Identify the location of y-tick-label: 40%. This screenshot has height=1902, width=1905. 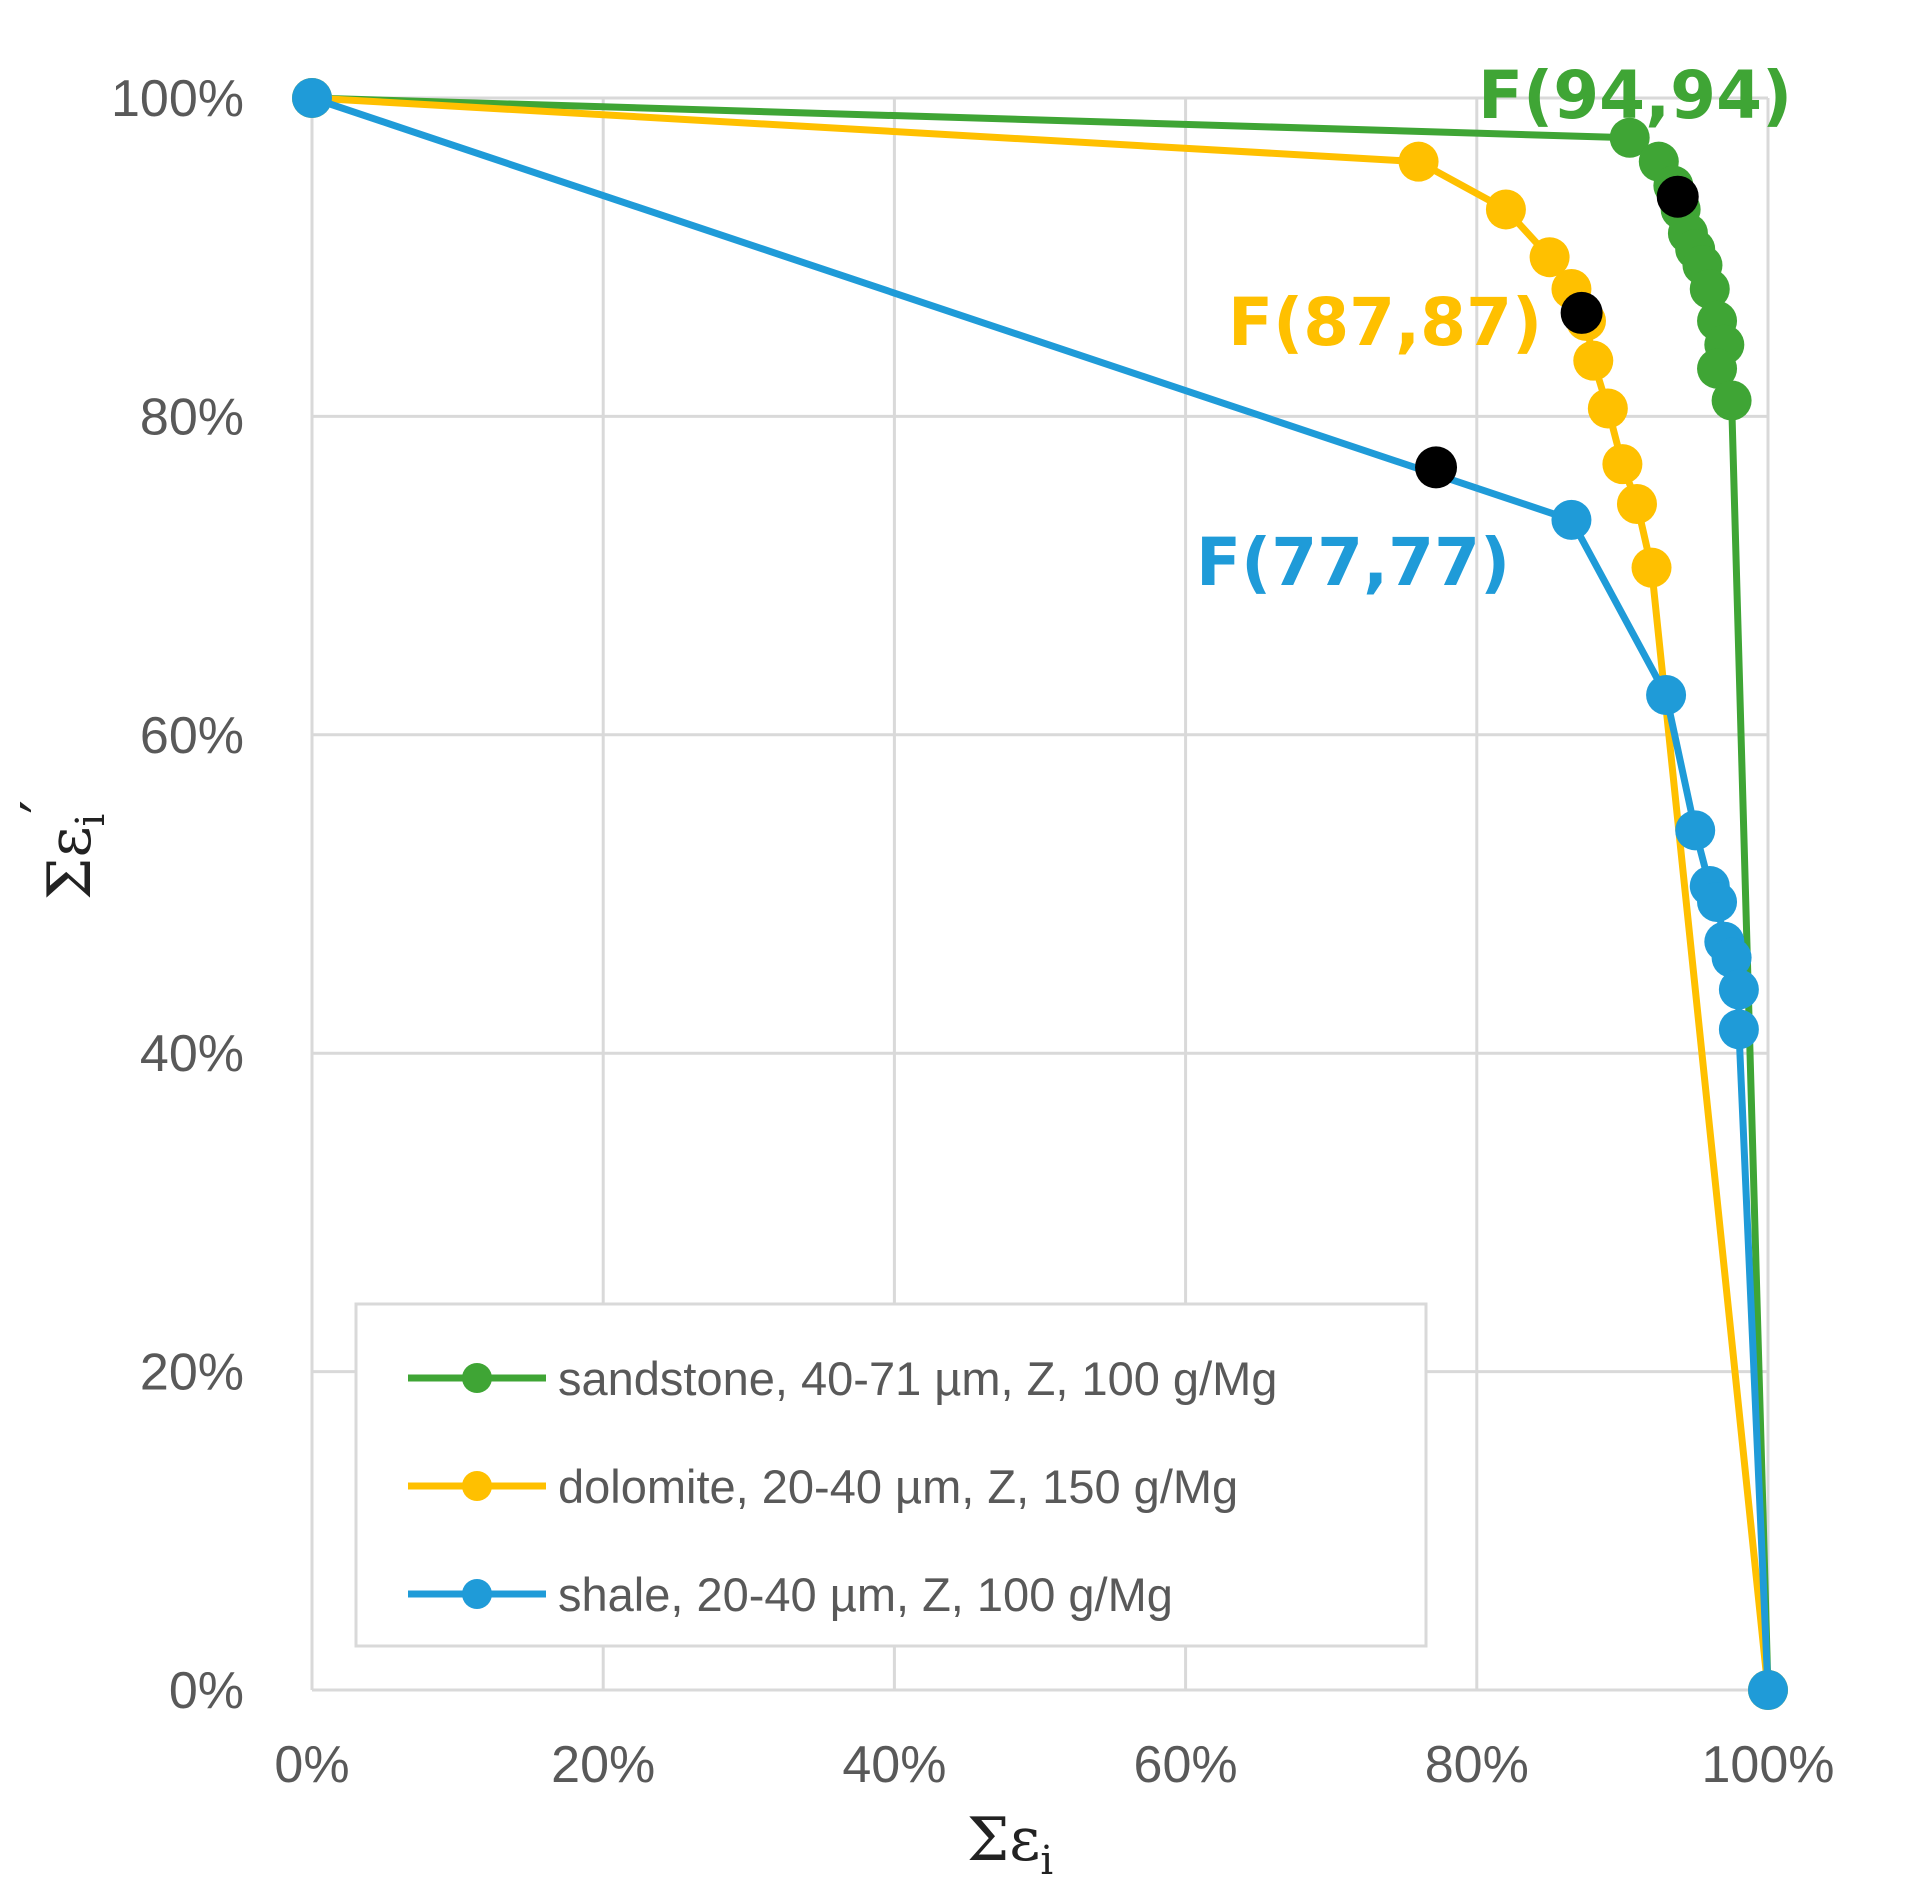
(192, 1054).